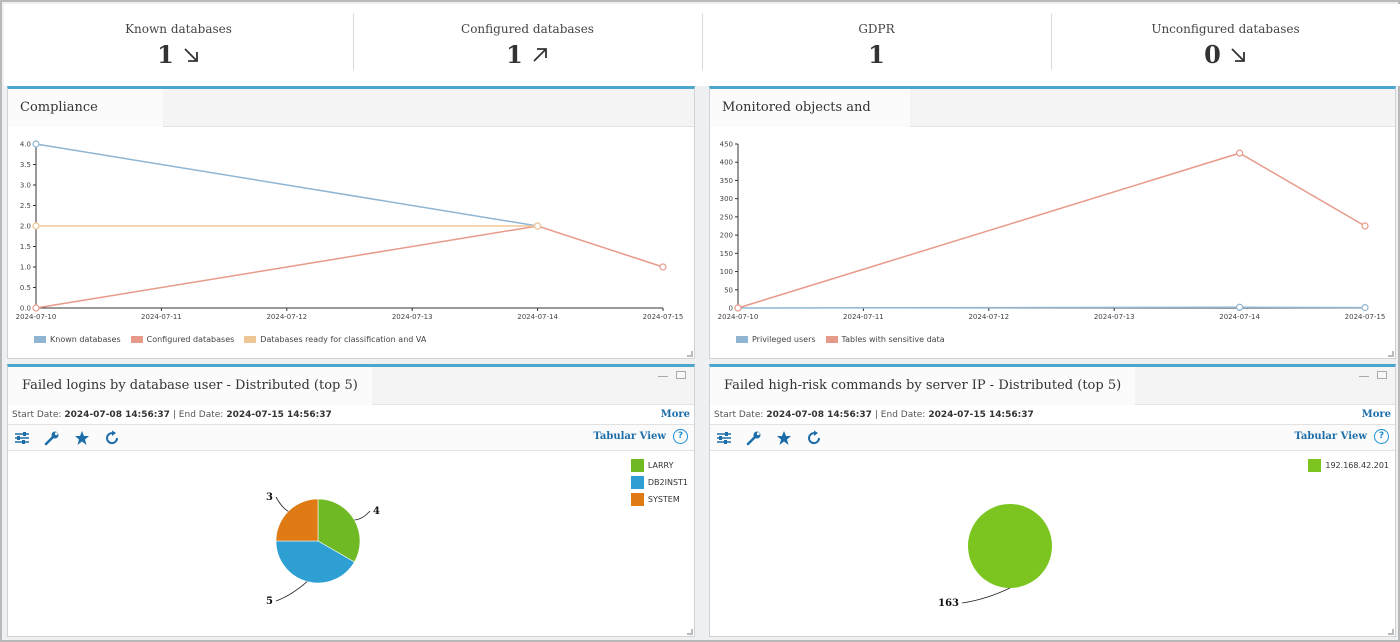 The image size is (1400, 642). I want to click on y-tick-label: 3.0, so click(25, 186).